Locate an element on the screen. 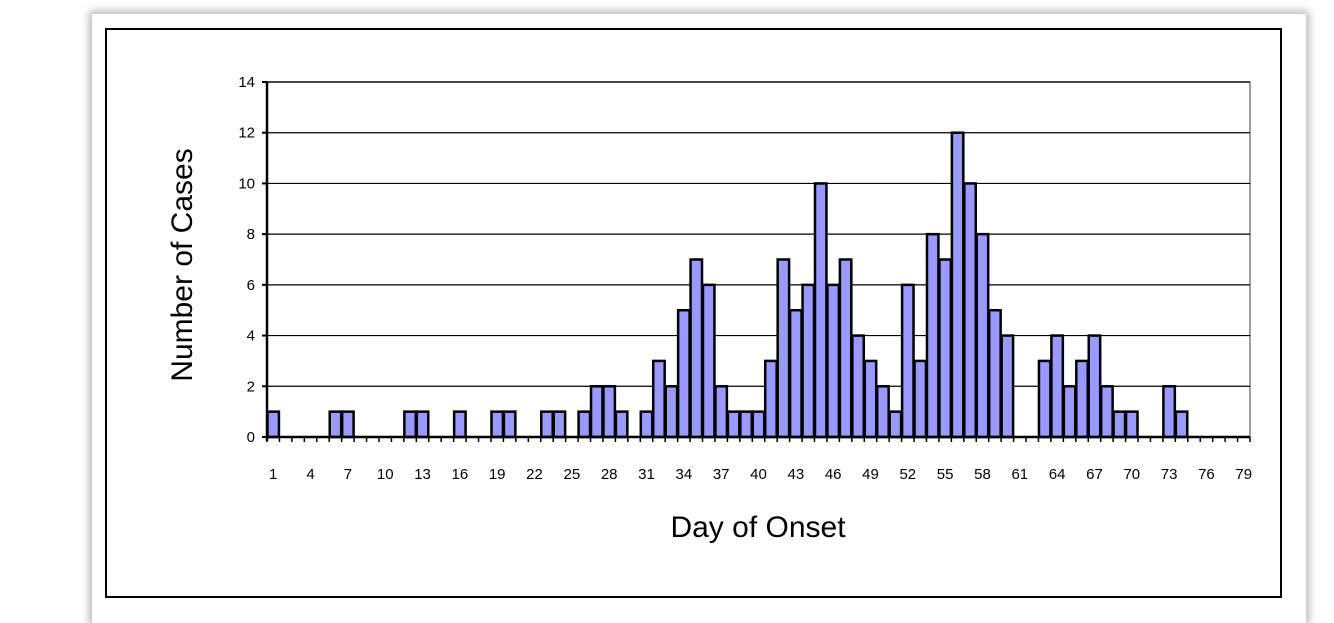 The image size is (1334, 623). y-tick-label-8: 8 is located at coordinates (251, 234).